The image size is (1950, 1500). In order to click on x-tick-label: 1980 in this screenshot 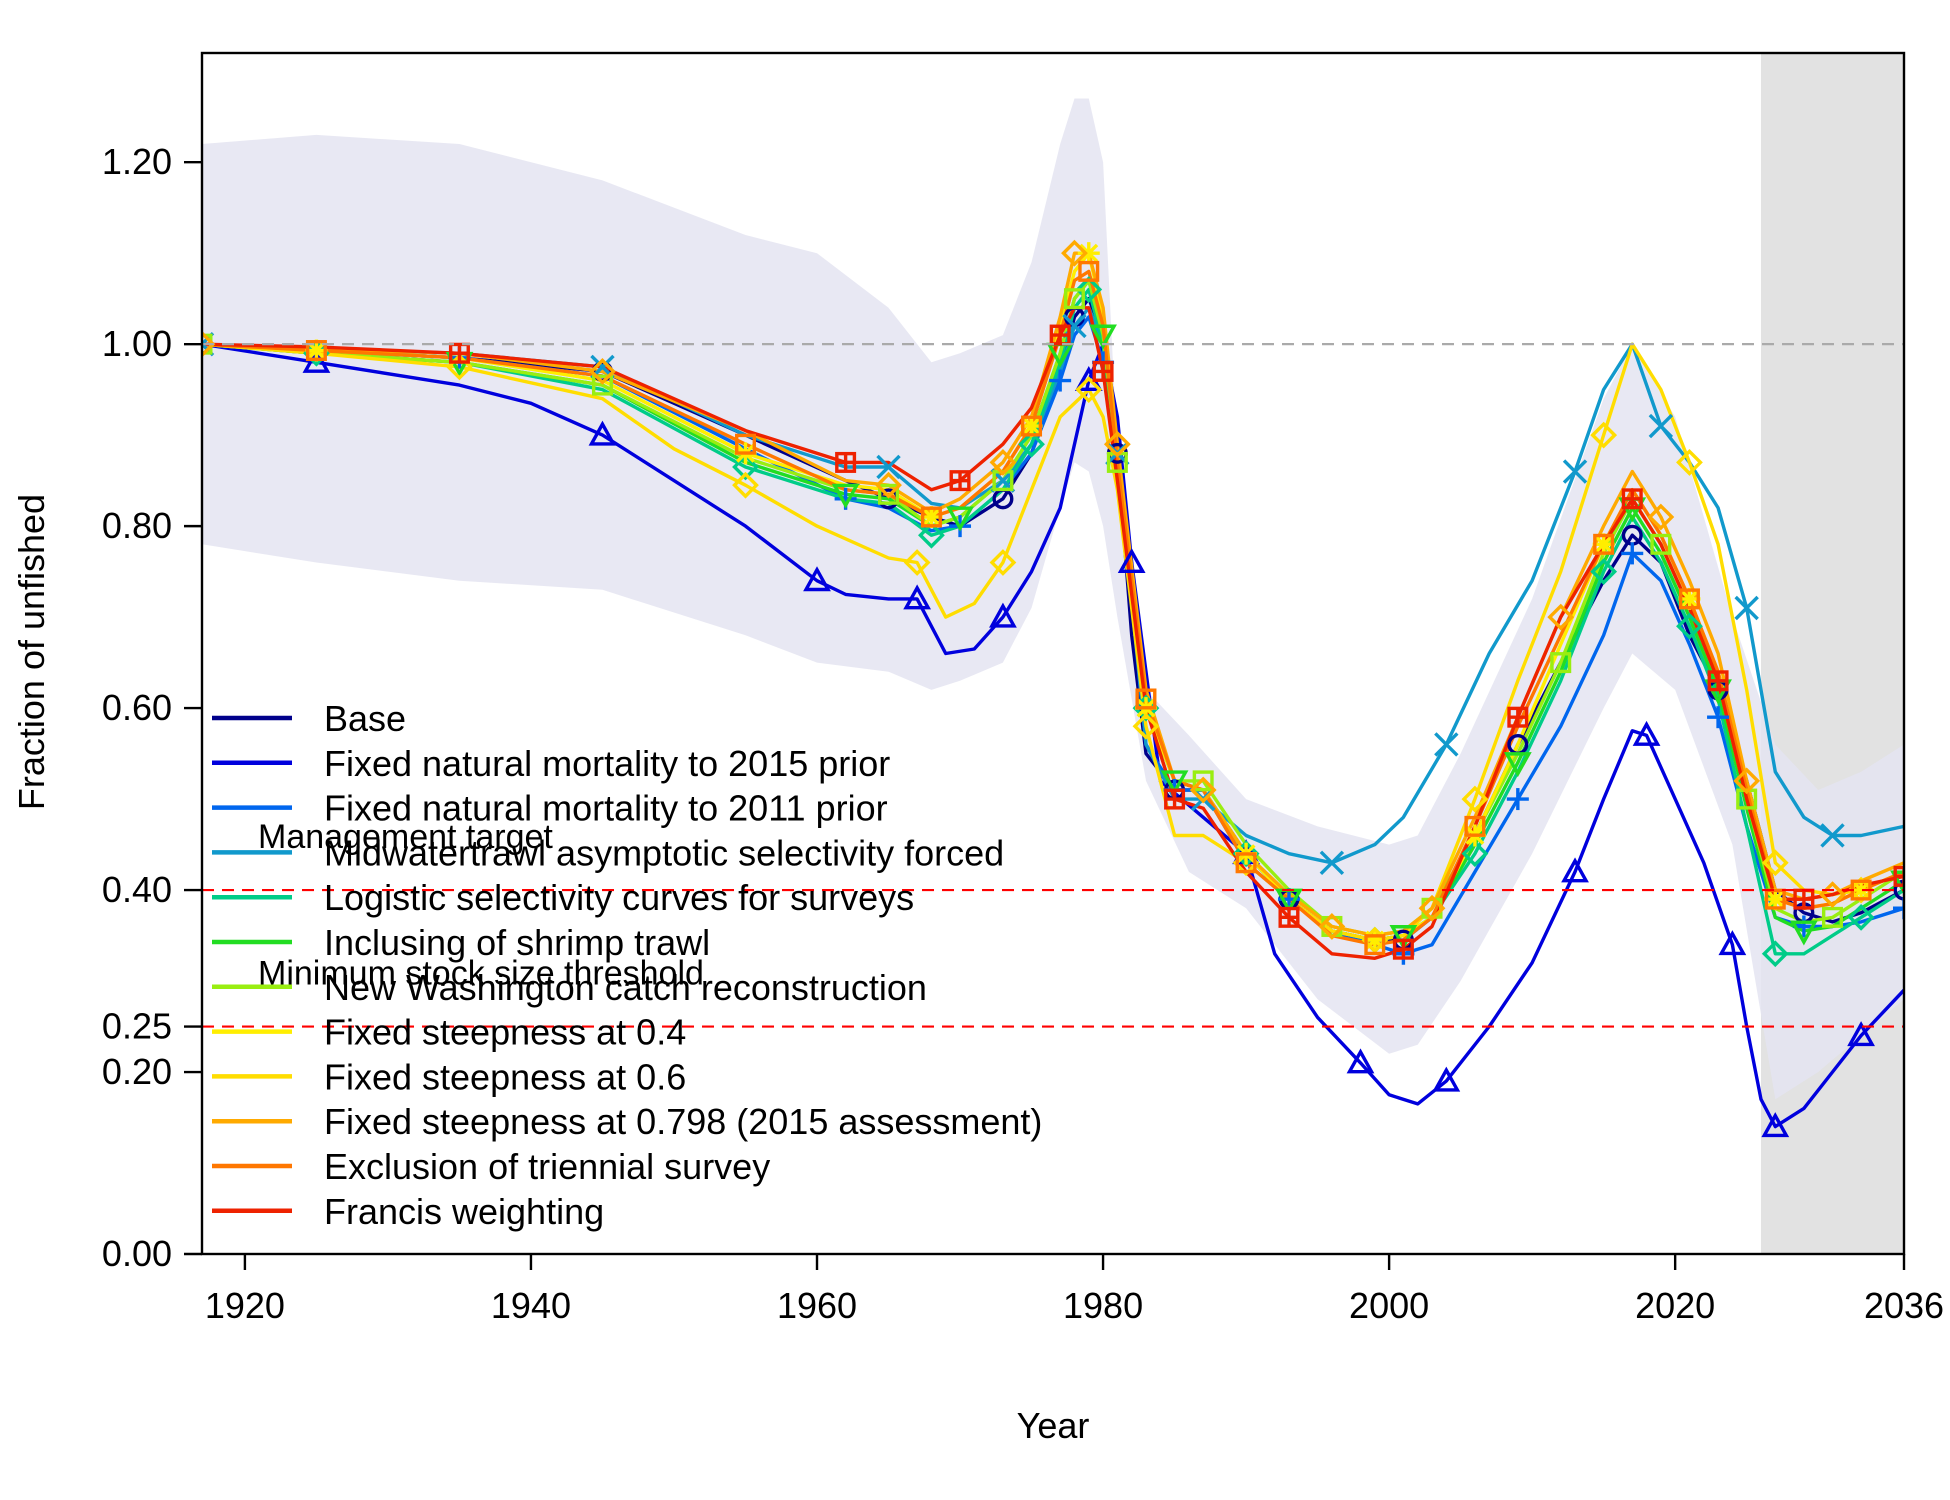, I will do `click(1103, 1305)`.